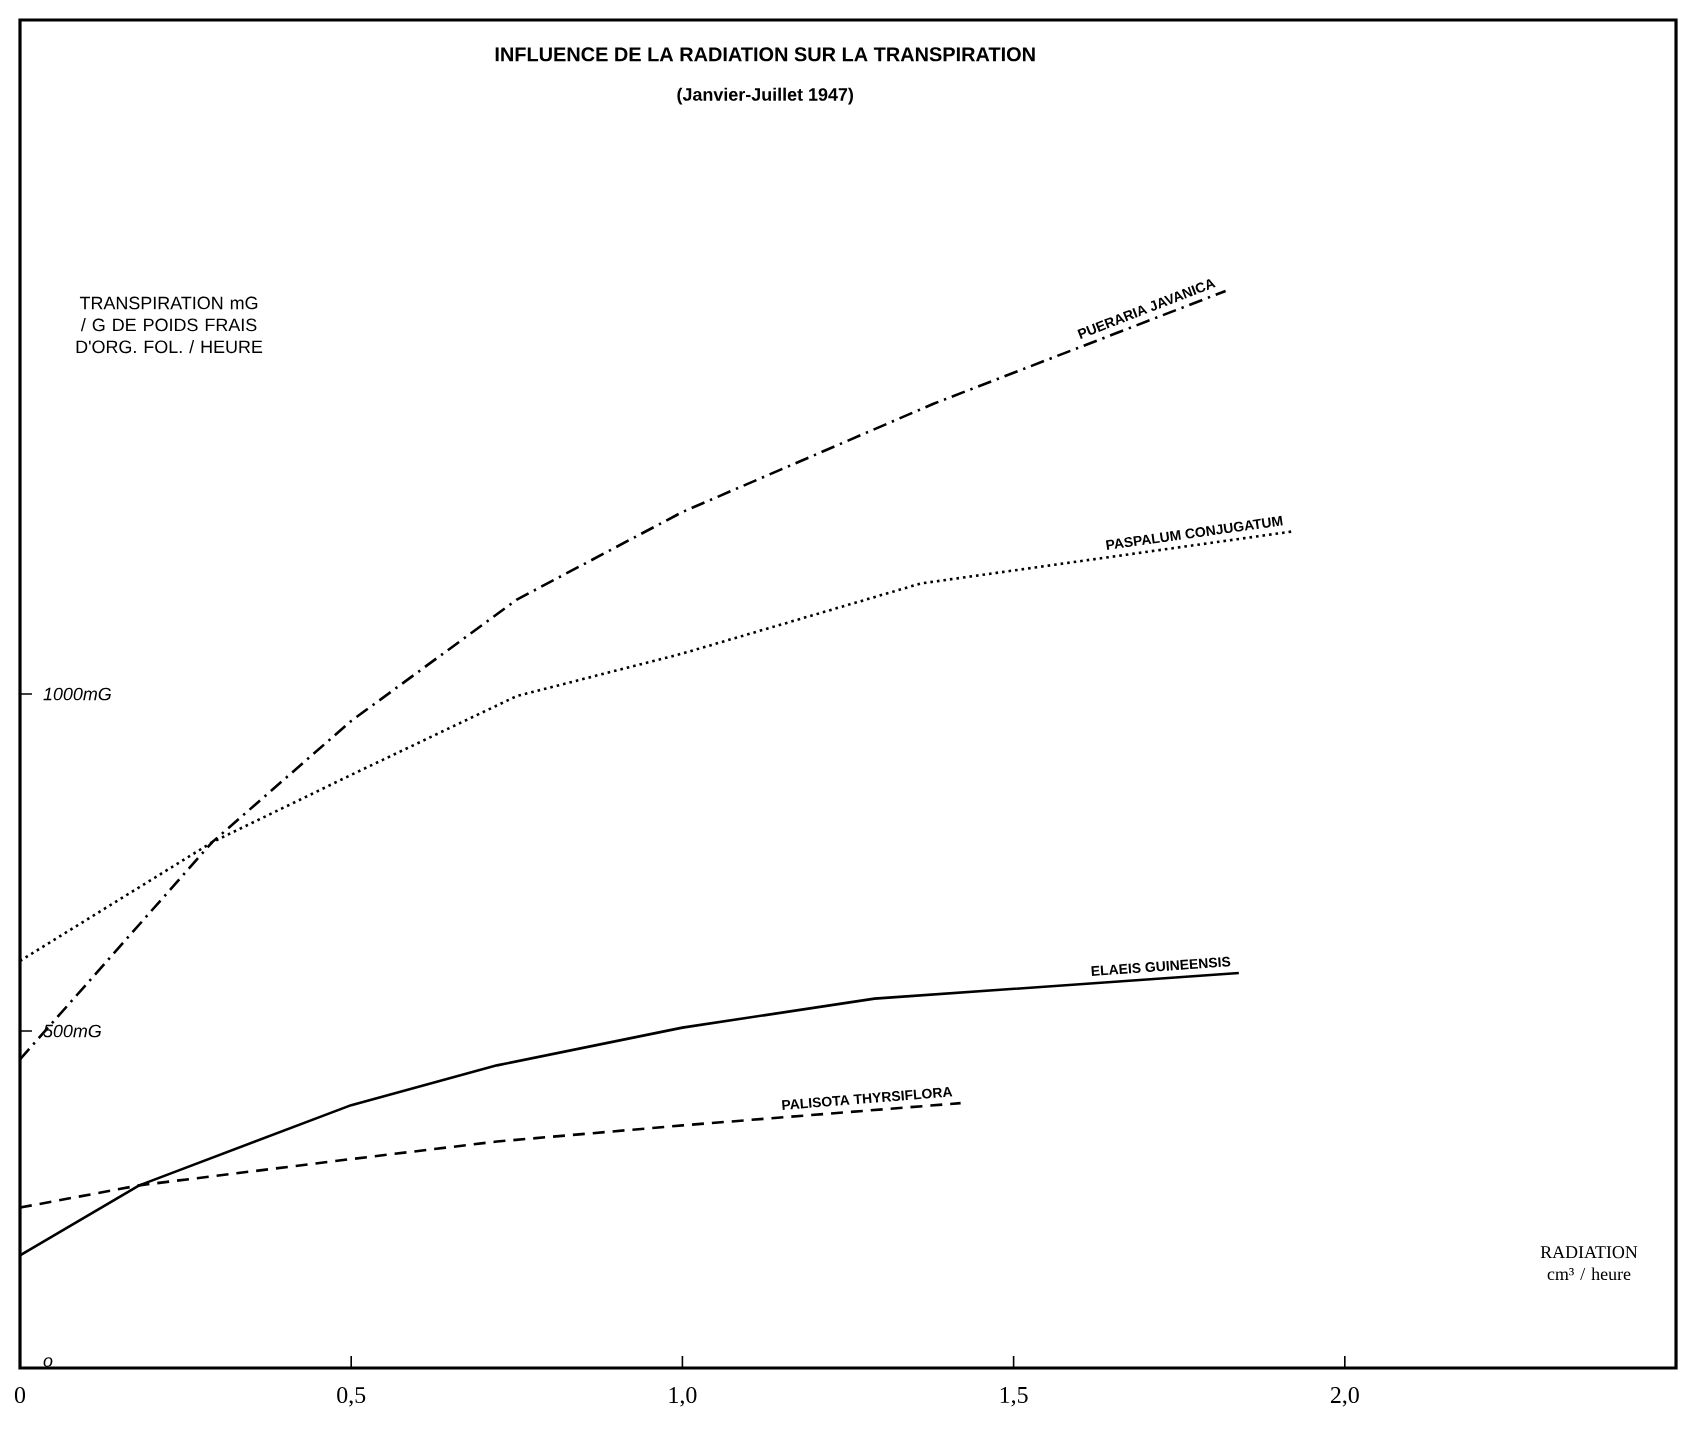 This screenshot has width=1686, height=1440. I want to click on x-axis-title: RADIATION cm³ / heure, so click(1589, 1263).